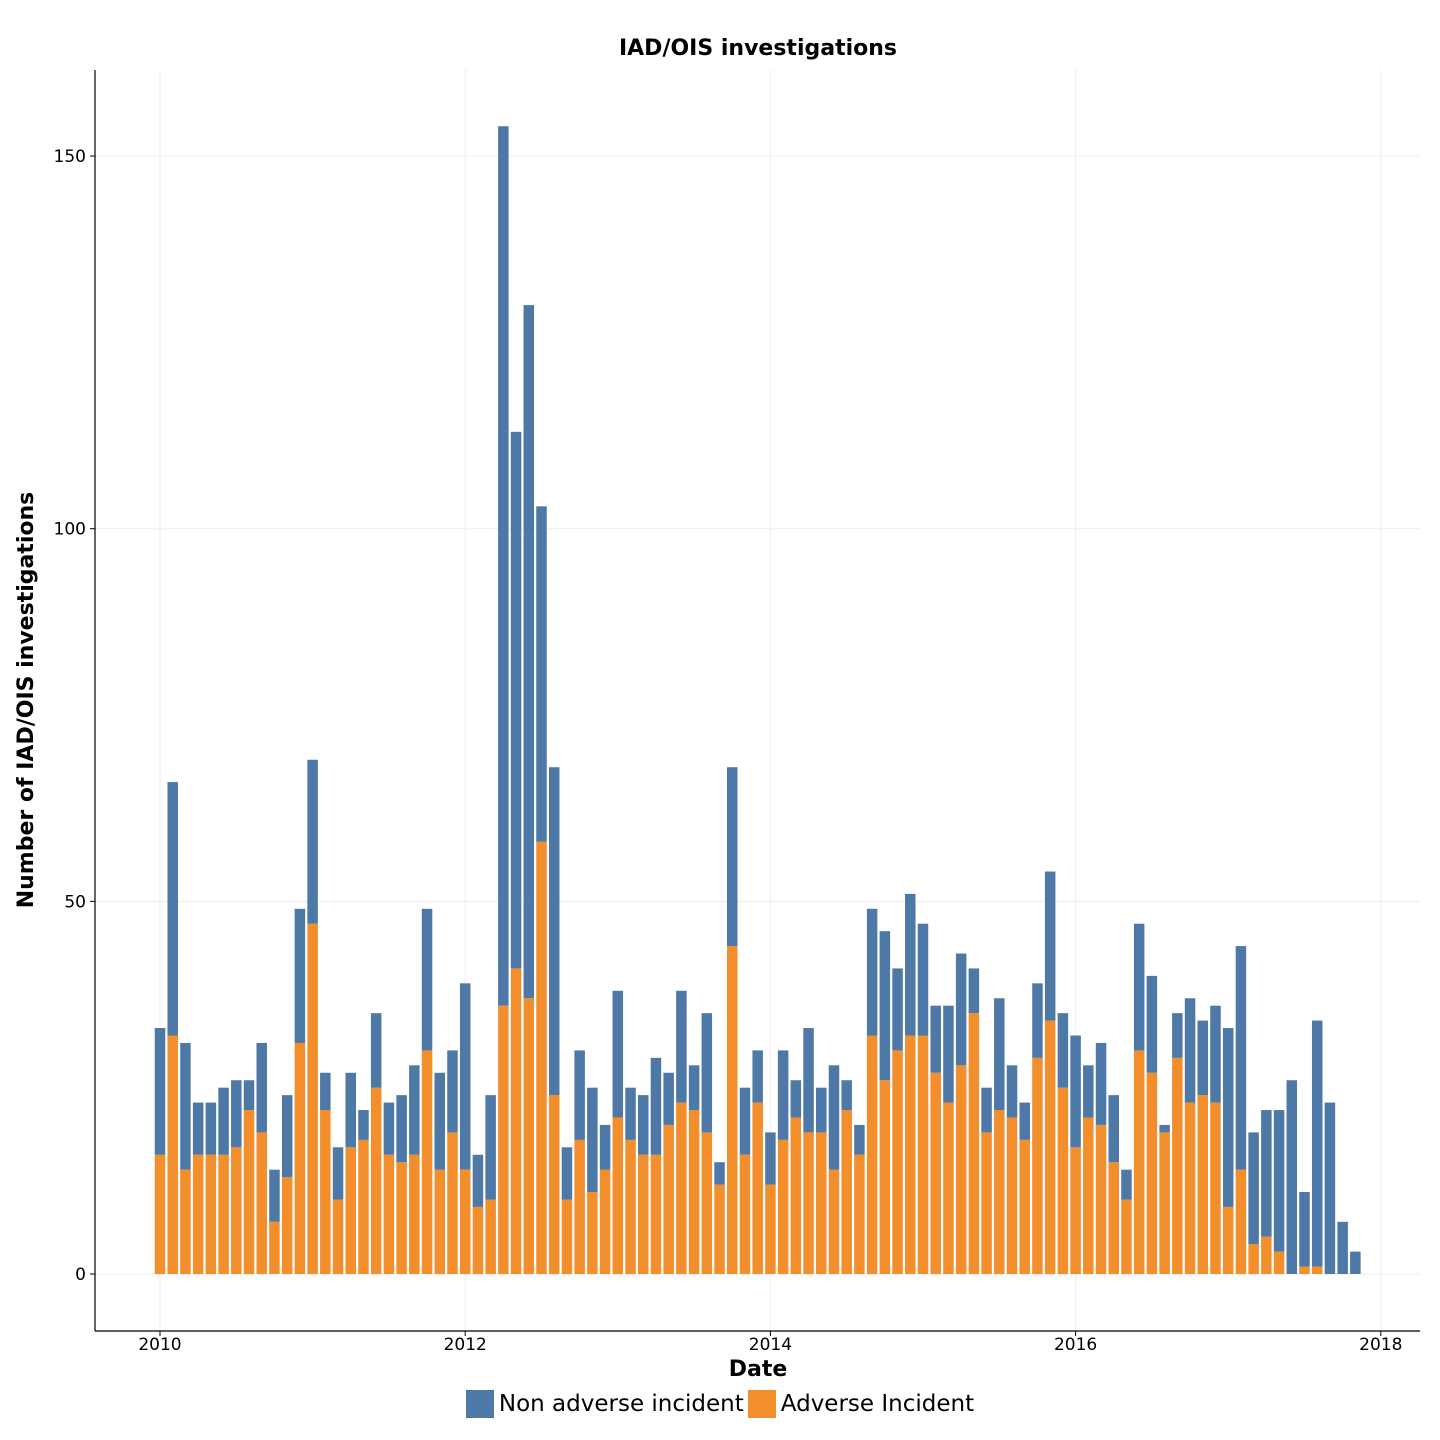 This screenshot has width=1440, height=1440. Describe the element at coordinates (74, 716) in the screenshot. I see `y-ticks: 0 50 100 150` at that location.